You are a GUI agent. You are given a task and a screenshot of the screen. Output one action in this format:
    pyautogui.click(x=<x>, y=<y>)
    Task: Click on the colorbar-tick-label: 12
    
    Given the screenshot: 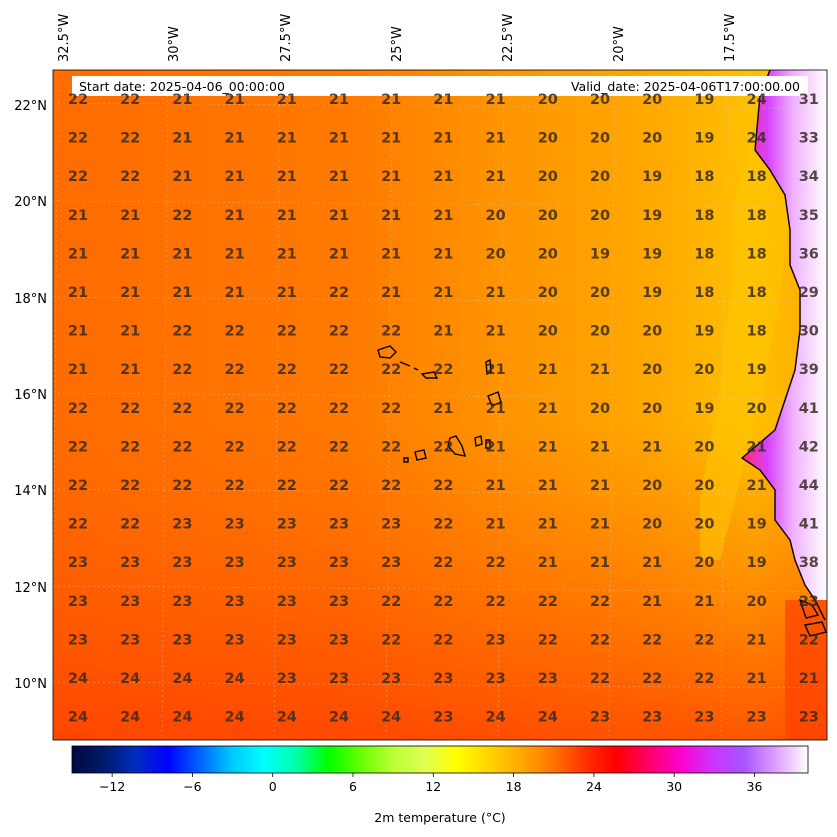 What is the action you would take?
    pyautogui.click(x=433, y=786)
    